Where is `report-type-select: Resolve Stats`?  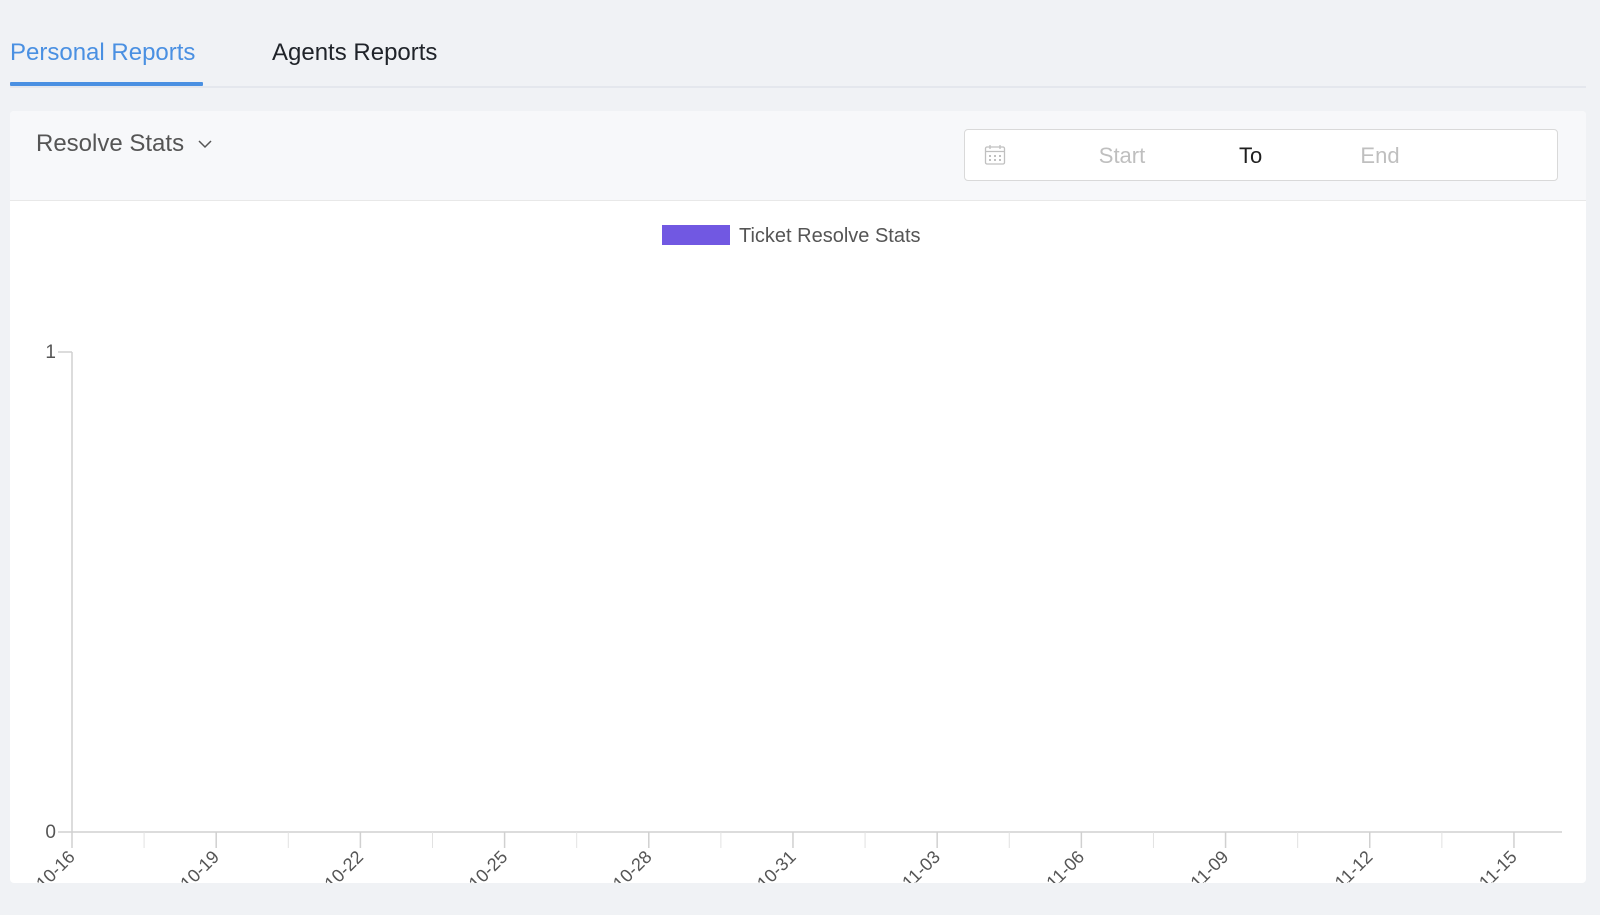
report-type-select: Resolve Stats is located at coordinates (124, 144).